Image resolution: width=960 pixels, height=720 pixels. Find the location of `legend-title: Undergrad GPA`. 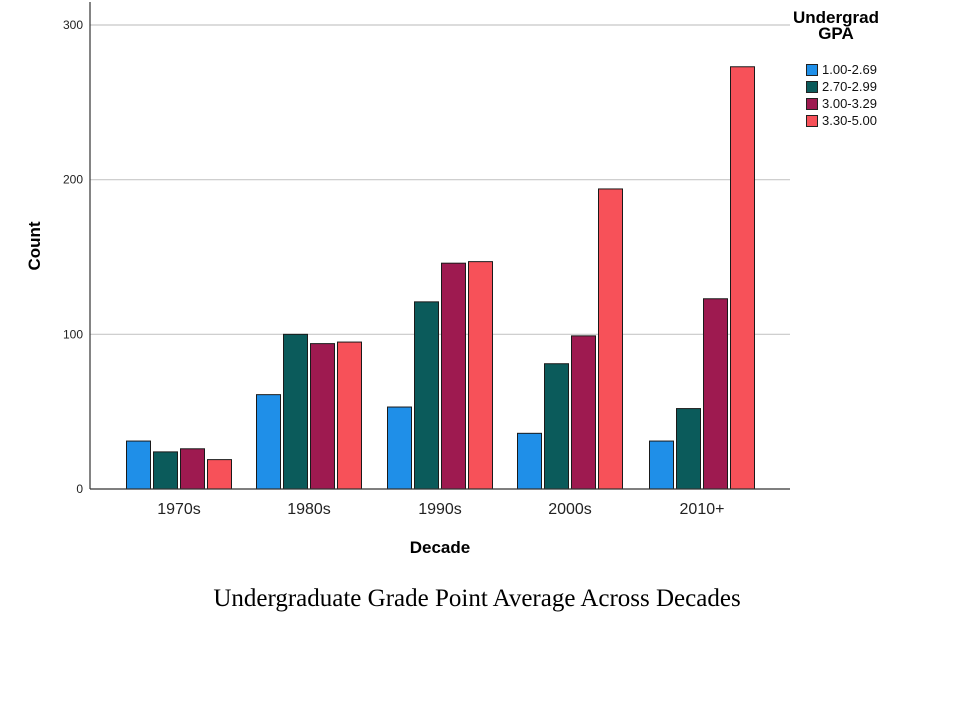

legend-title: Undergrad GPA is located at coordinates (836, 25).